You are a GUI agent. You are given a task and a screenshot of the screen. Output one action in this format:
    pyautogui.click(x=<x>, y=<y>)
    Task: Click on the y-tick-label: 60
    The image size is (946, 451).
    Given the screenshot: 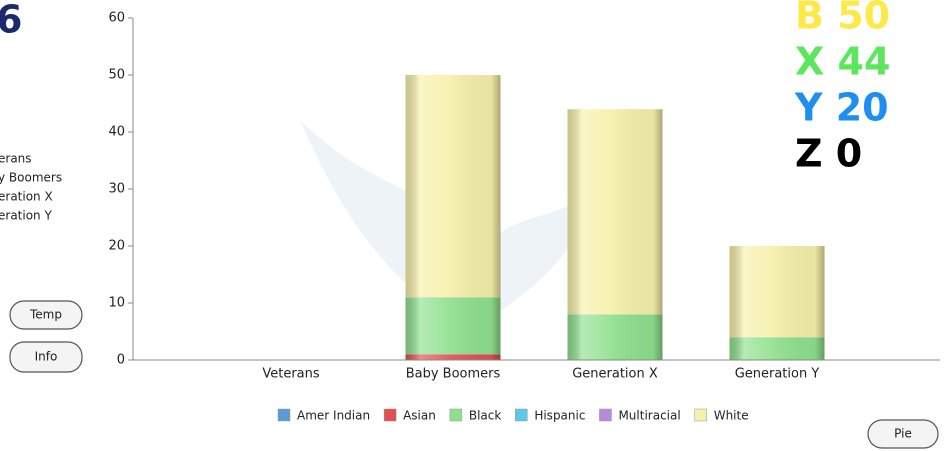 What is the action you would take?
    pyautogui.click(x=116, y=18)
    